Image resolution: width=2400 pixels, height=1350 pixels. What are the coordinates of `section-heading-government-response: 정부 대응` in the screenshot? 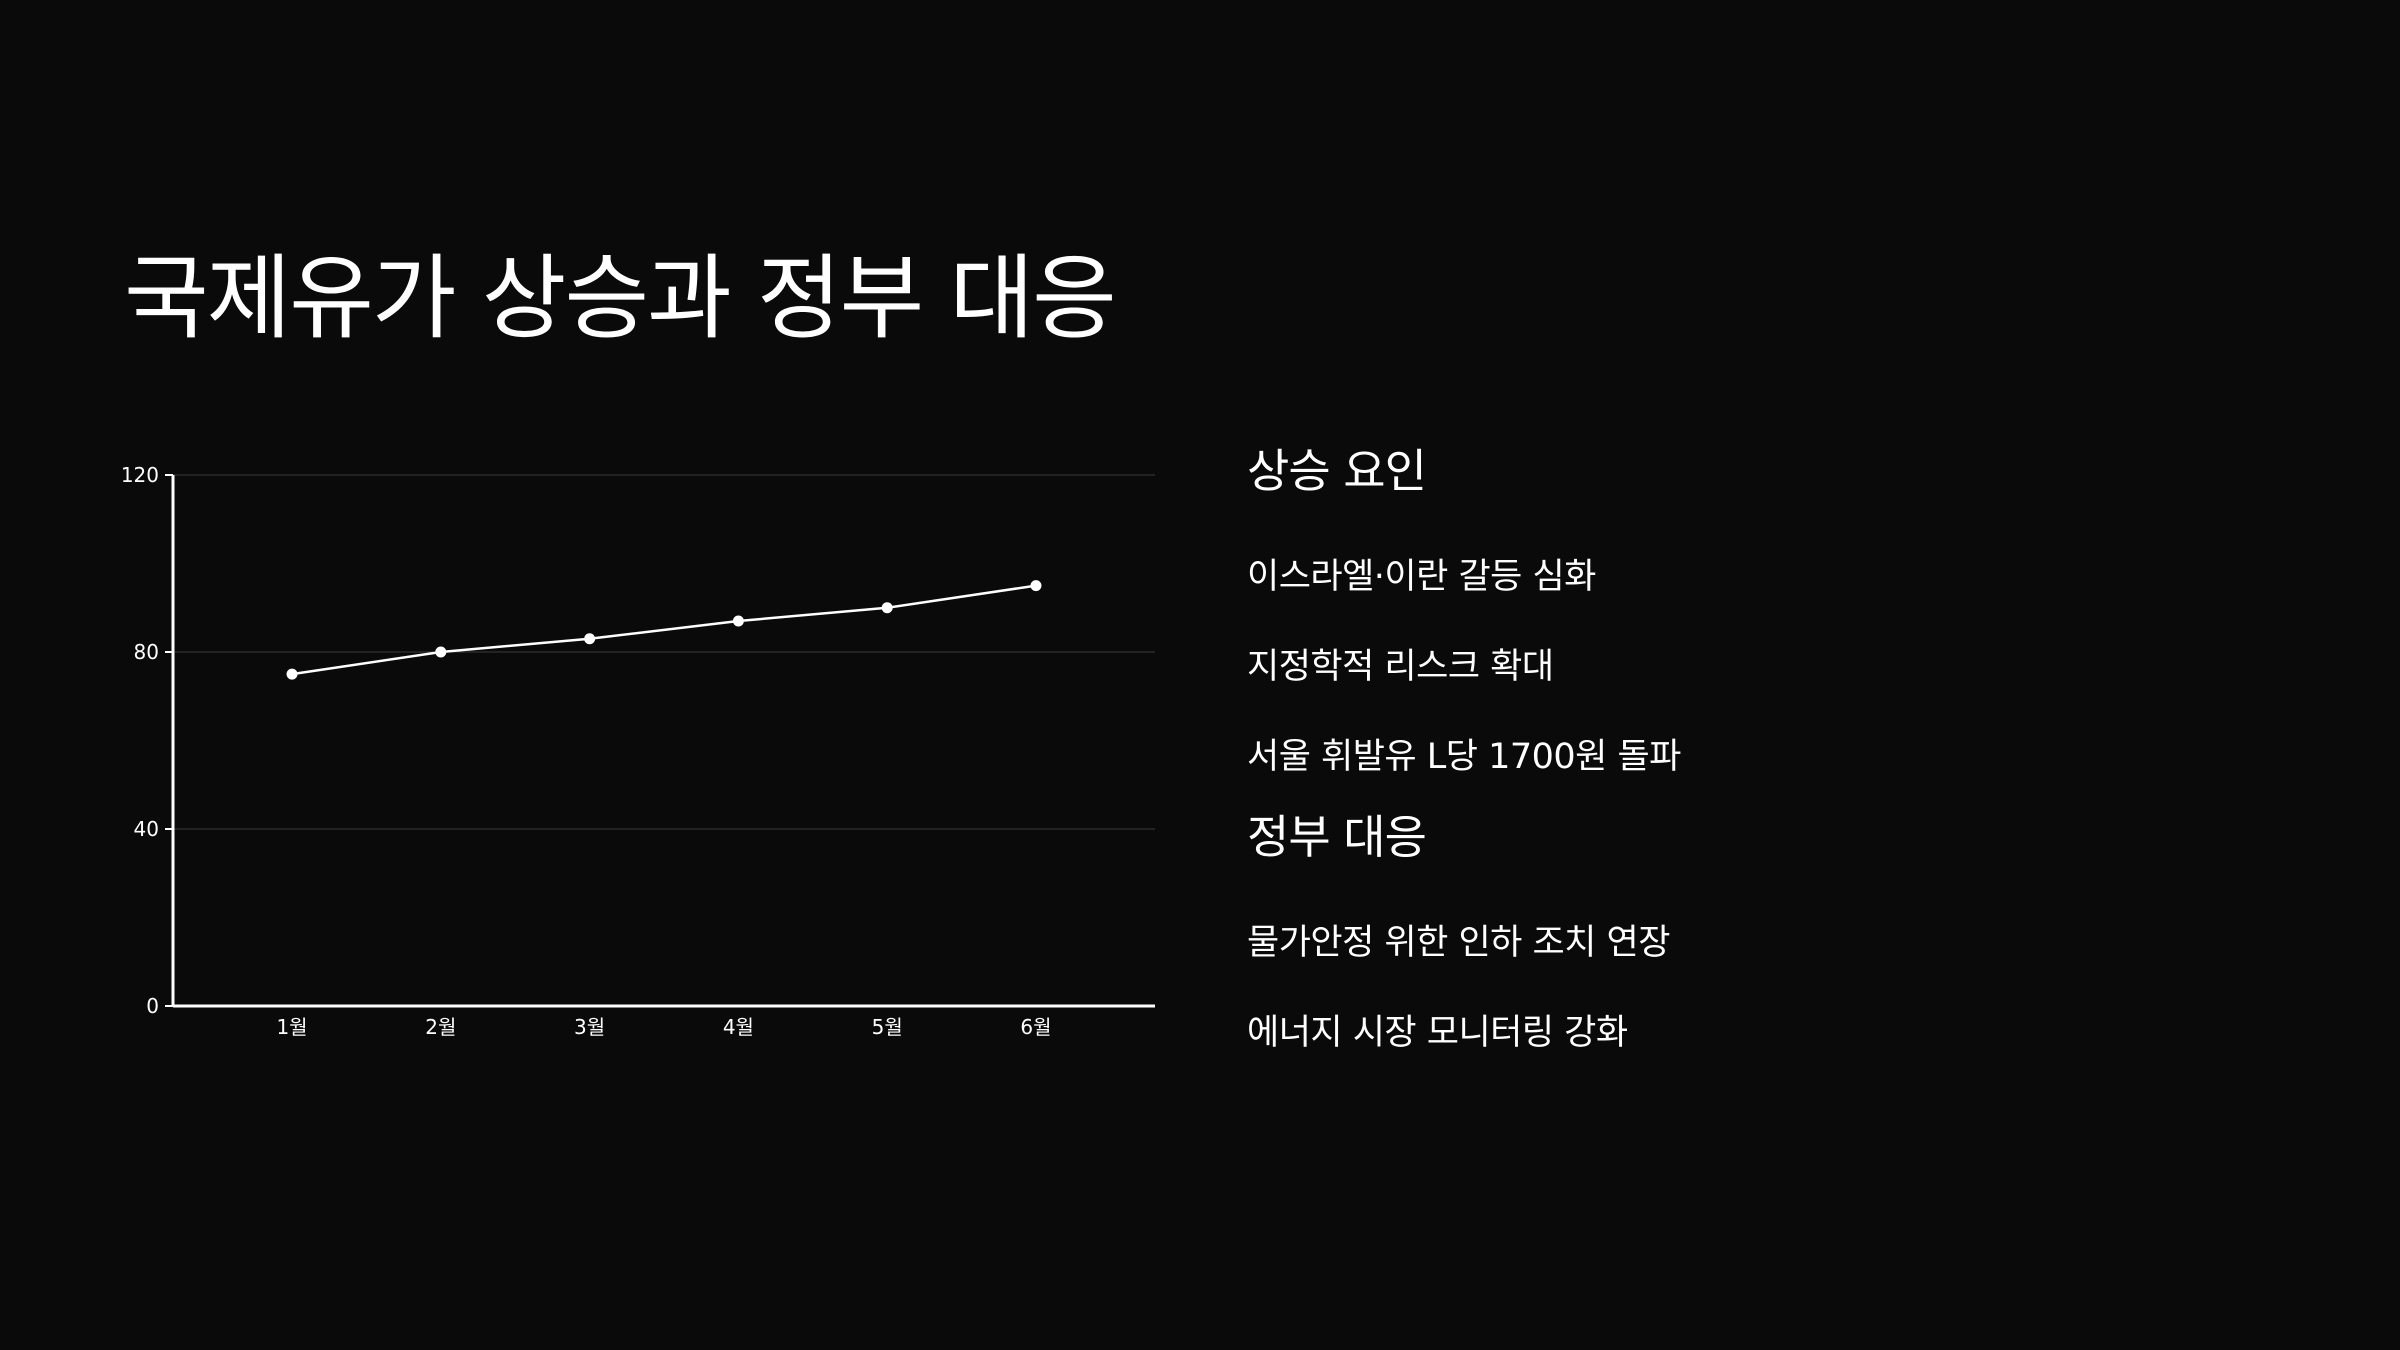 It's located at (1337, 837).